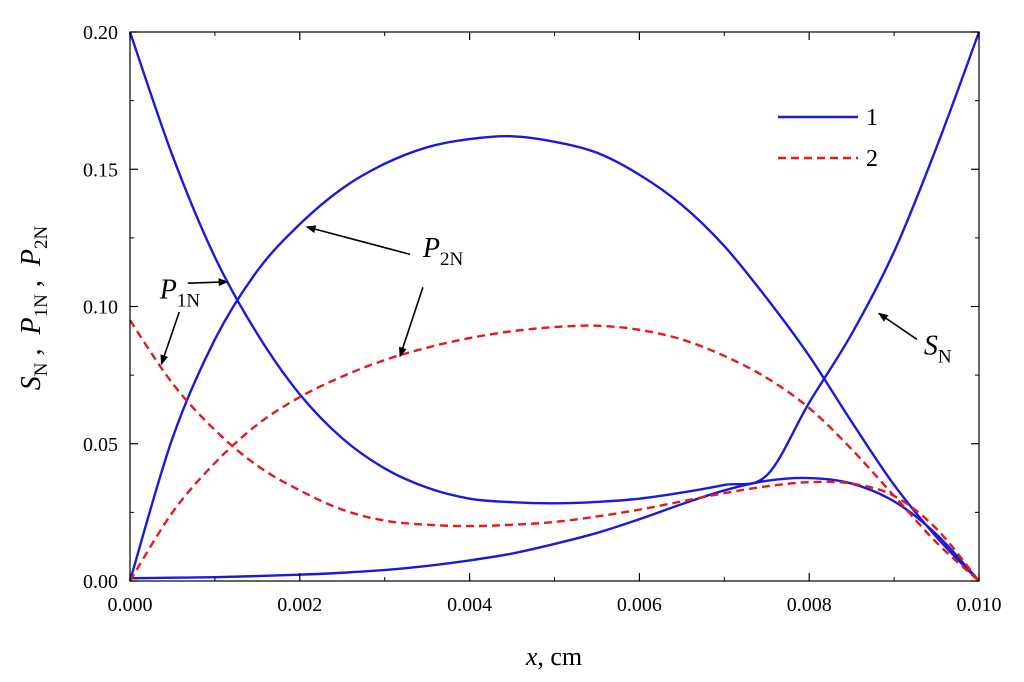 The width and height of the screenshot is (1024, 682). I want to click on x-axis-label: x, cm, so click(553, 656).